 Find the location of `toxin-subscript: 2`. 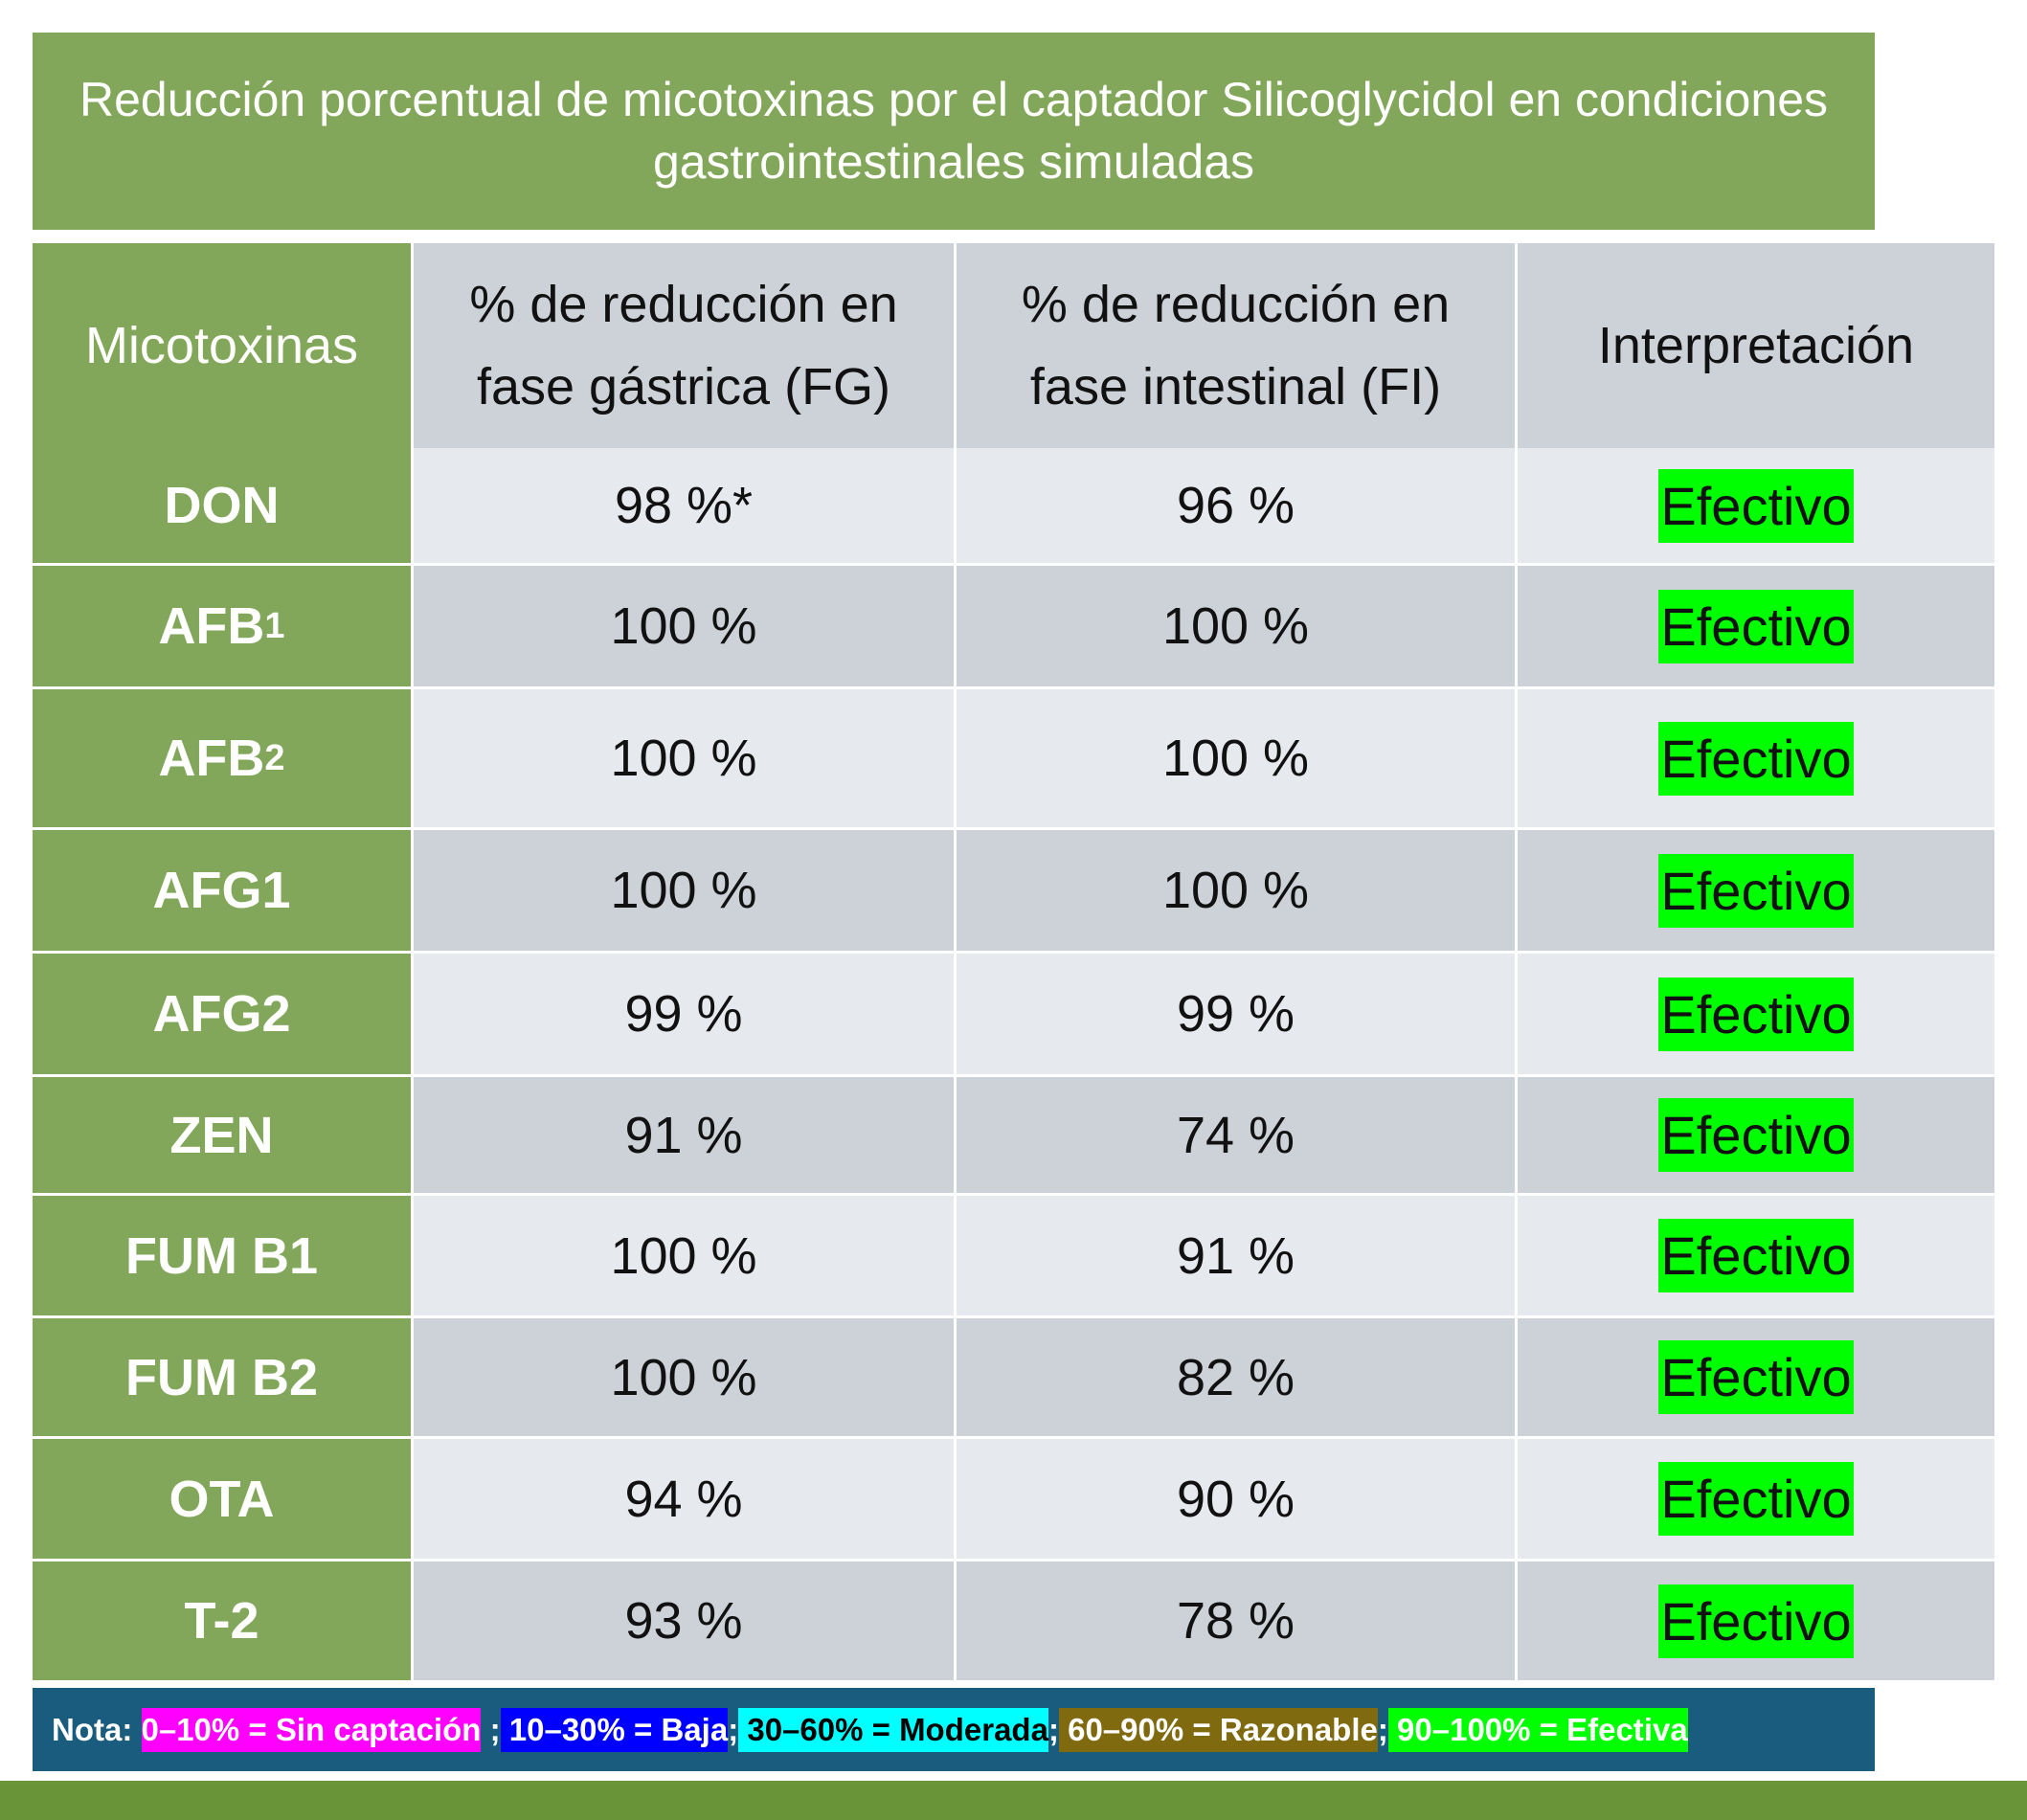

toxin-subscript: 2 is located at coordinates (274, 758).